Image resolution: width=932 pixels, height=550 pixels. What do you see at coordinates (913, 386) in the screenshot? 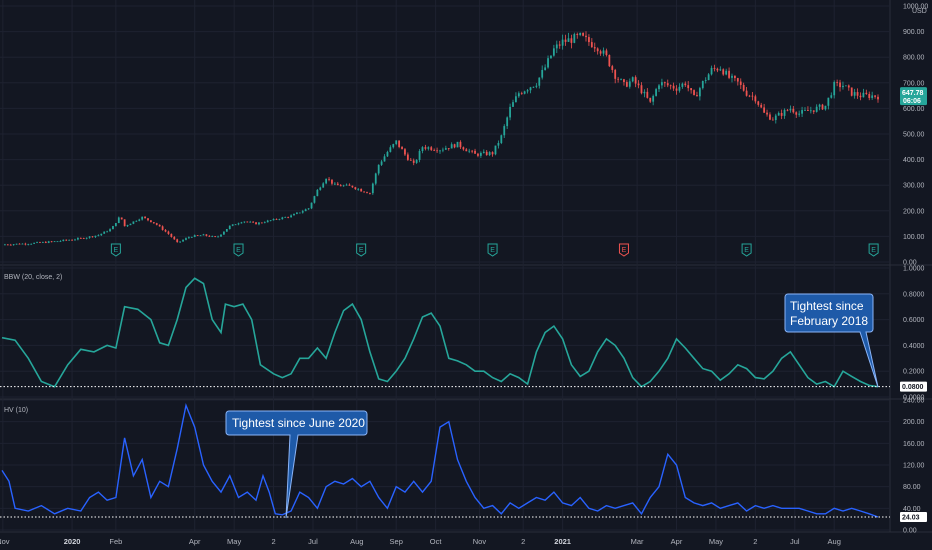
I see `bbw-last-value-tag: 0.0800` at bounding box center [913, 386].